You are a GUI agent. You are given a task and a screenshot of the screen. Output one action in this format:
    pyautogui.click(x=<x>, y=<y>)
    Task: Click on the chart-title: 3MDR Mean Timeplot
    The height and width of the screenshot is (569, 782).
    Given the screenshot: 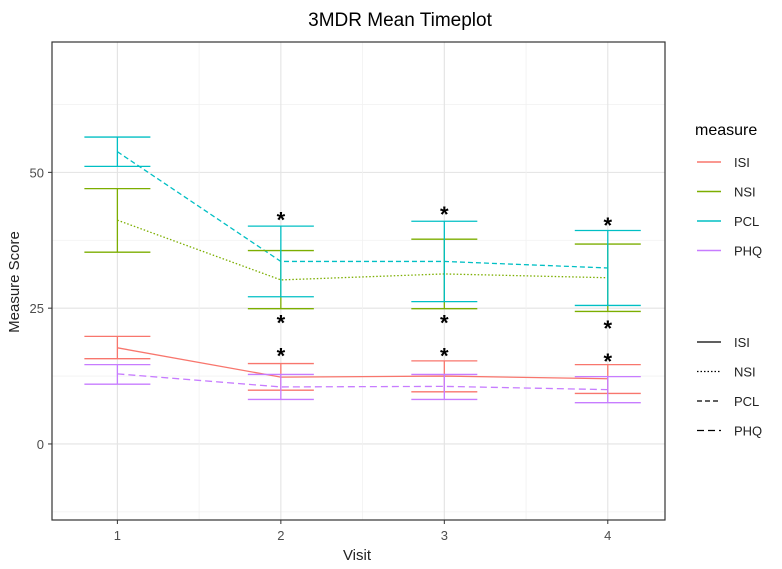 What is the action you would take?
    pyautogui.click(x=400, y=20)
    